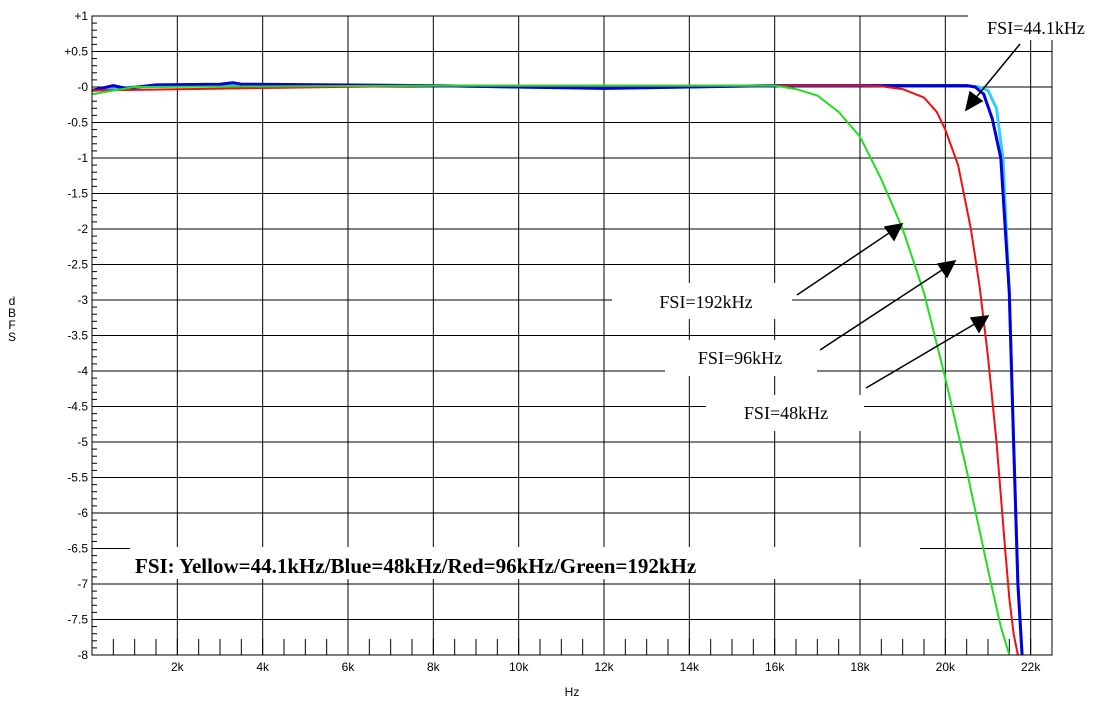 The height and width of the screenshot is (706, 1111). Describe the element at coordinates (946, 269) in the screenshot. I see `arrow-96k-head` at that location.